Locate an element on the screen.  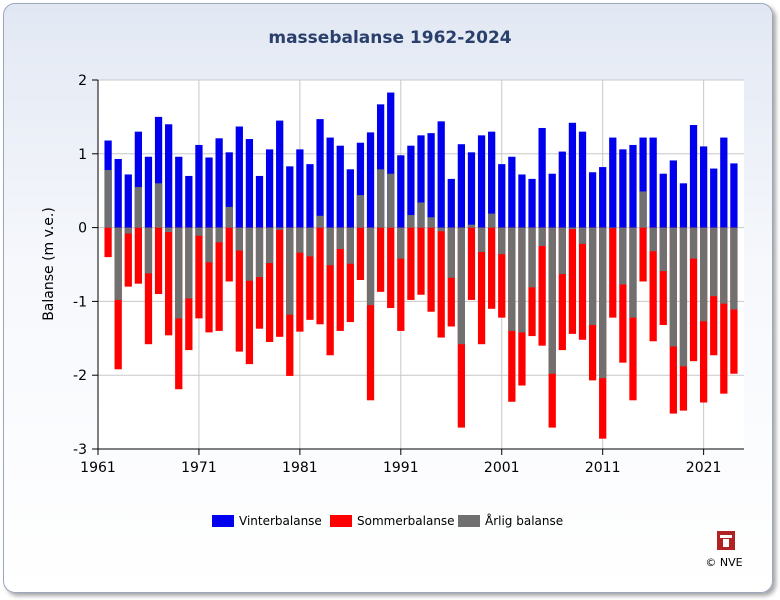
x-tick-label: 1971 is located at coordinates (199, 468).